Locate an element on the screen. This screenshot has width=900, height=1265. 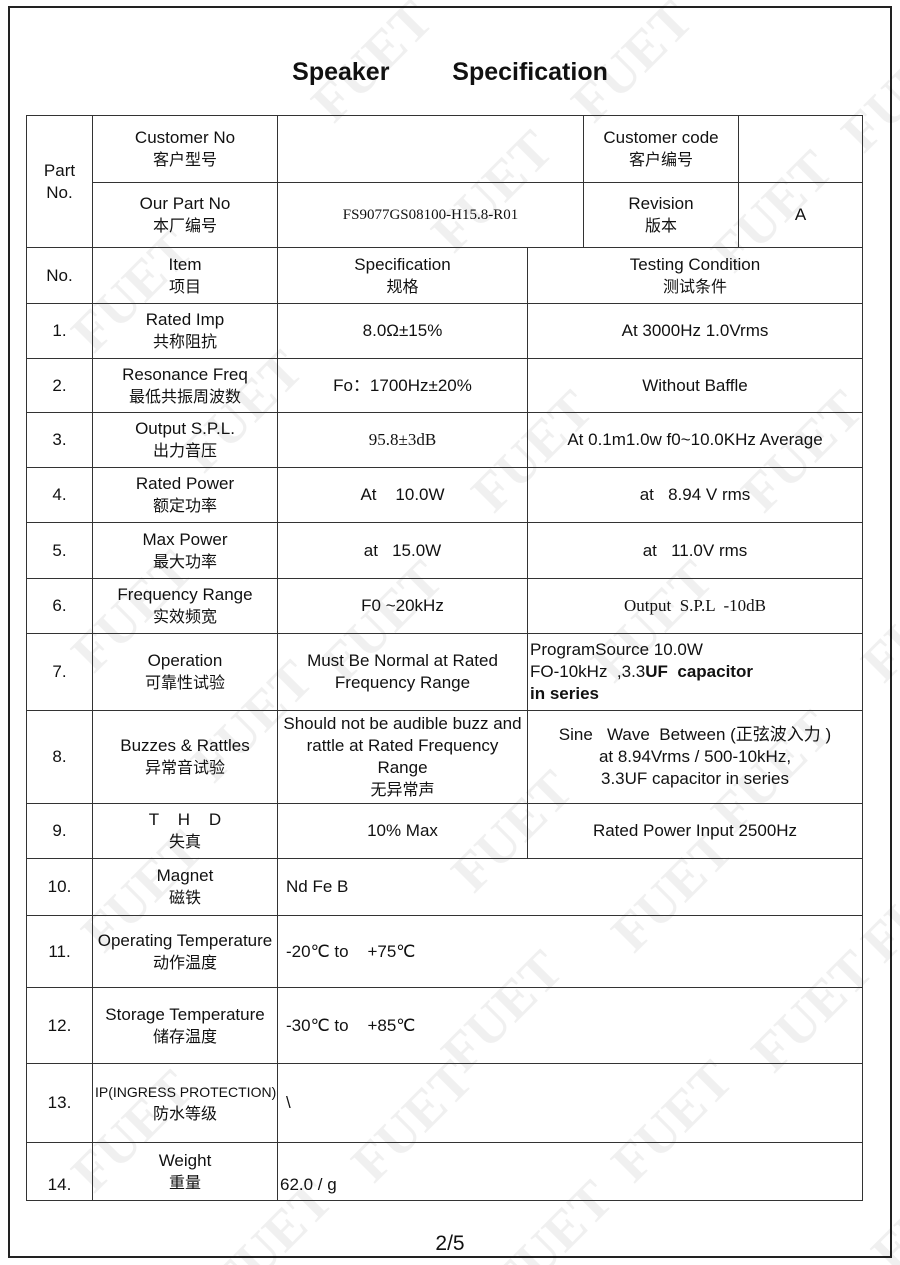
spec-zh: 无异常声 is located at coordinates (402, 789).